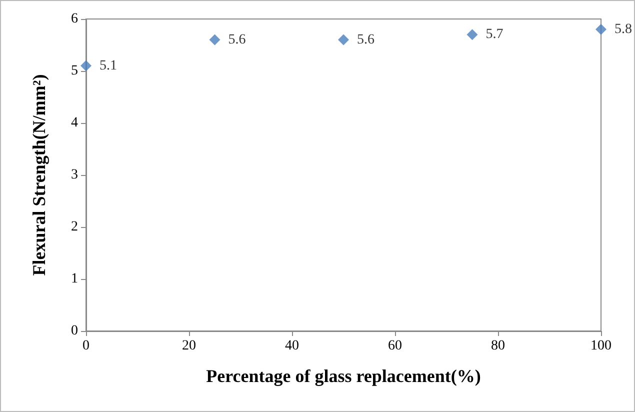 Image resolution: width=635 pixels, height=412 pixels. I want to click on y-tick-label: 2, so click(74, 227).